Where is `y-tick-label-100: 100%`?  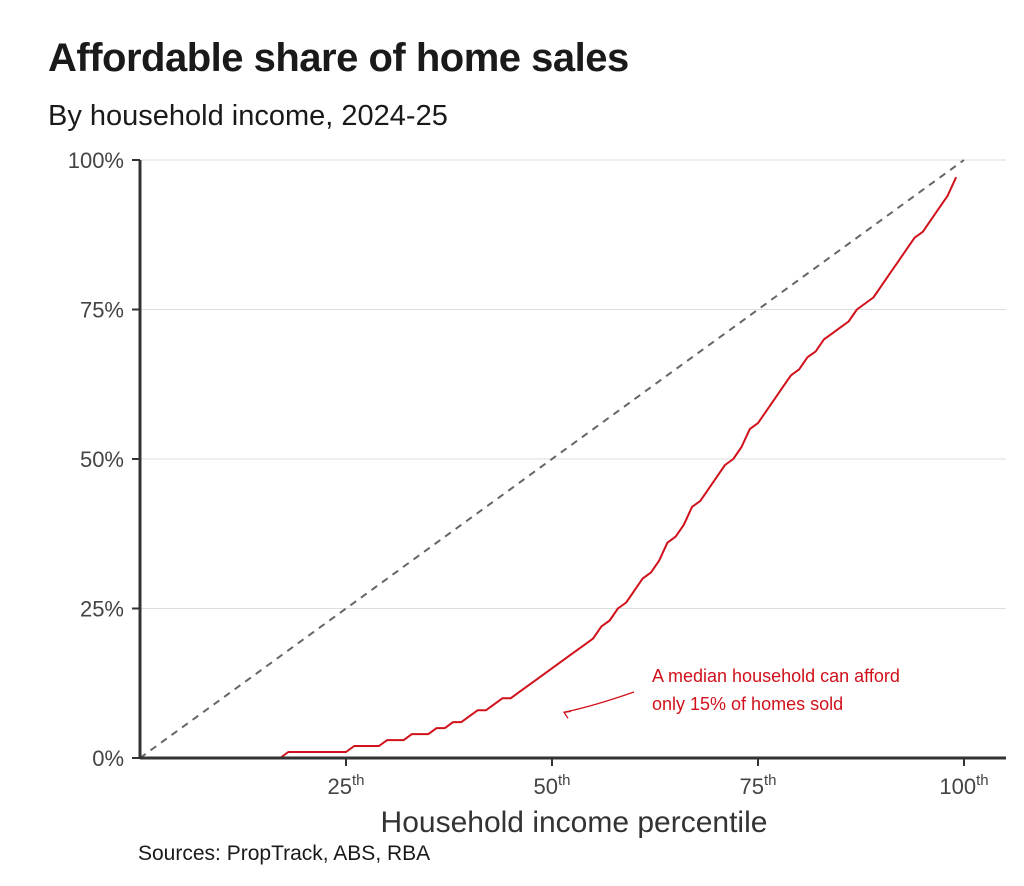 y-tick-label-100: 100% is located at coordinates (96, 160).